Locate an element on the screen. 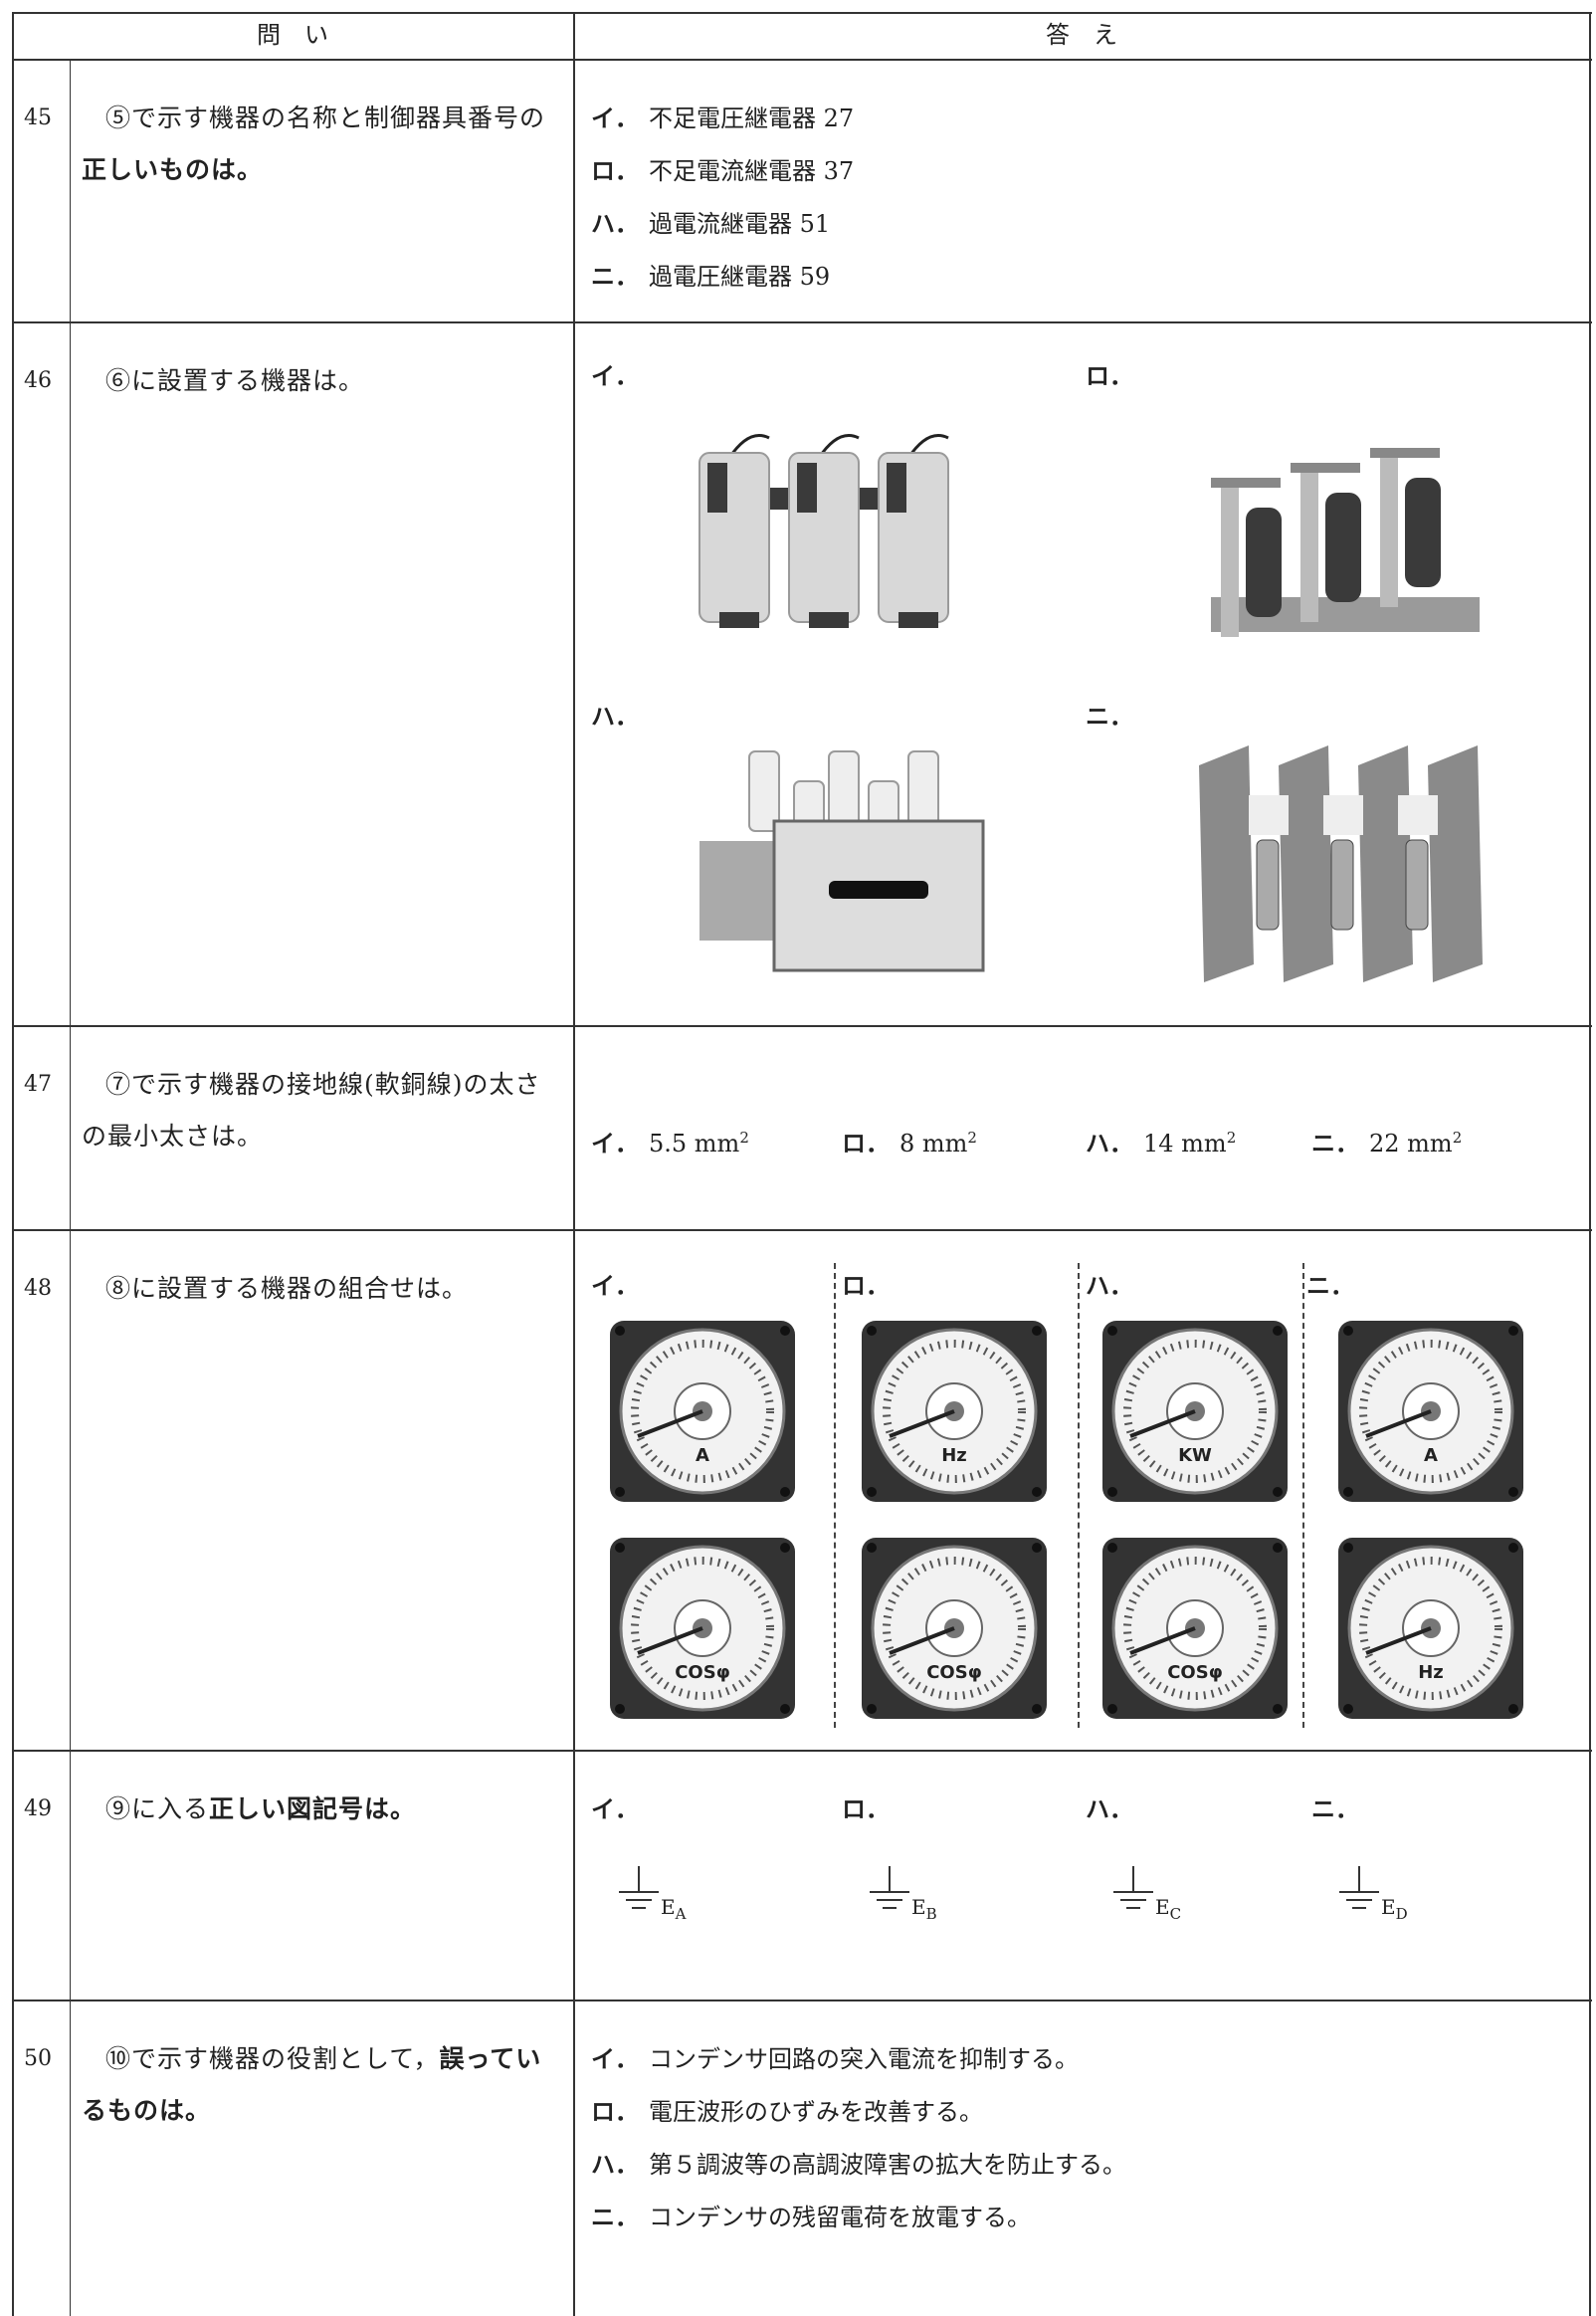 The image size is (1596, 2316). option-text: コンデンサ回路の突入電流を抑制する。 is located at coordinates (864, 2059).